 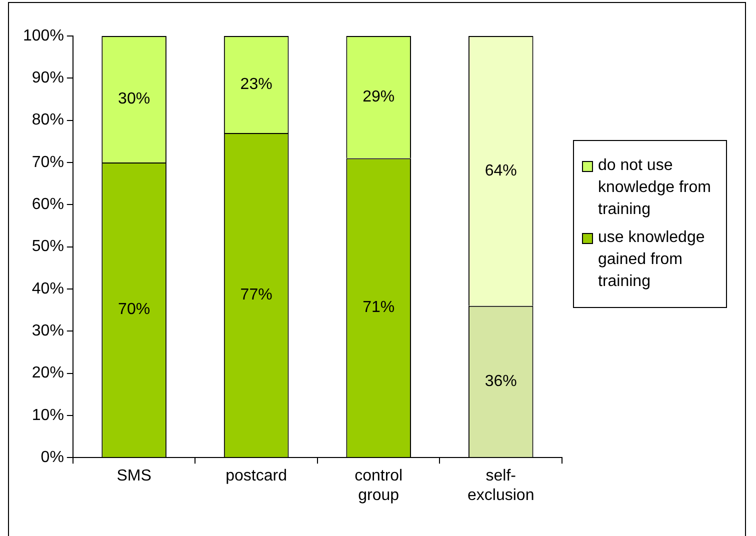 What do you see at coordinates (500, 381) in the screenshot?
I see `data-label: 36%` at bounding box center [500, 381].